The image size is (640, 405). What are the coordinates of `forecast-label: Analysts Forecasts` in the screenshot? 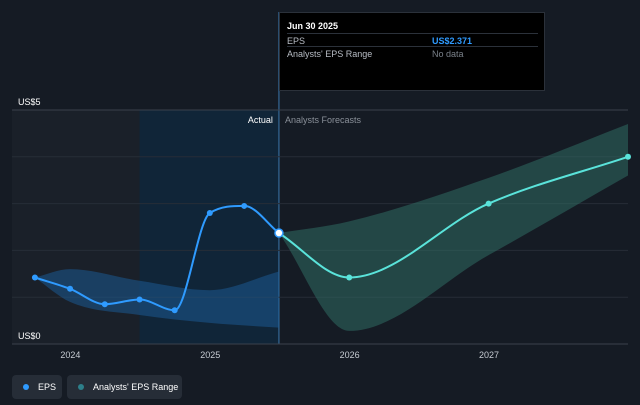 It's located at (323, 120).